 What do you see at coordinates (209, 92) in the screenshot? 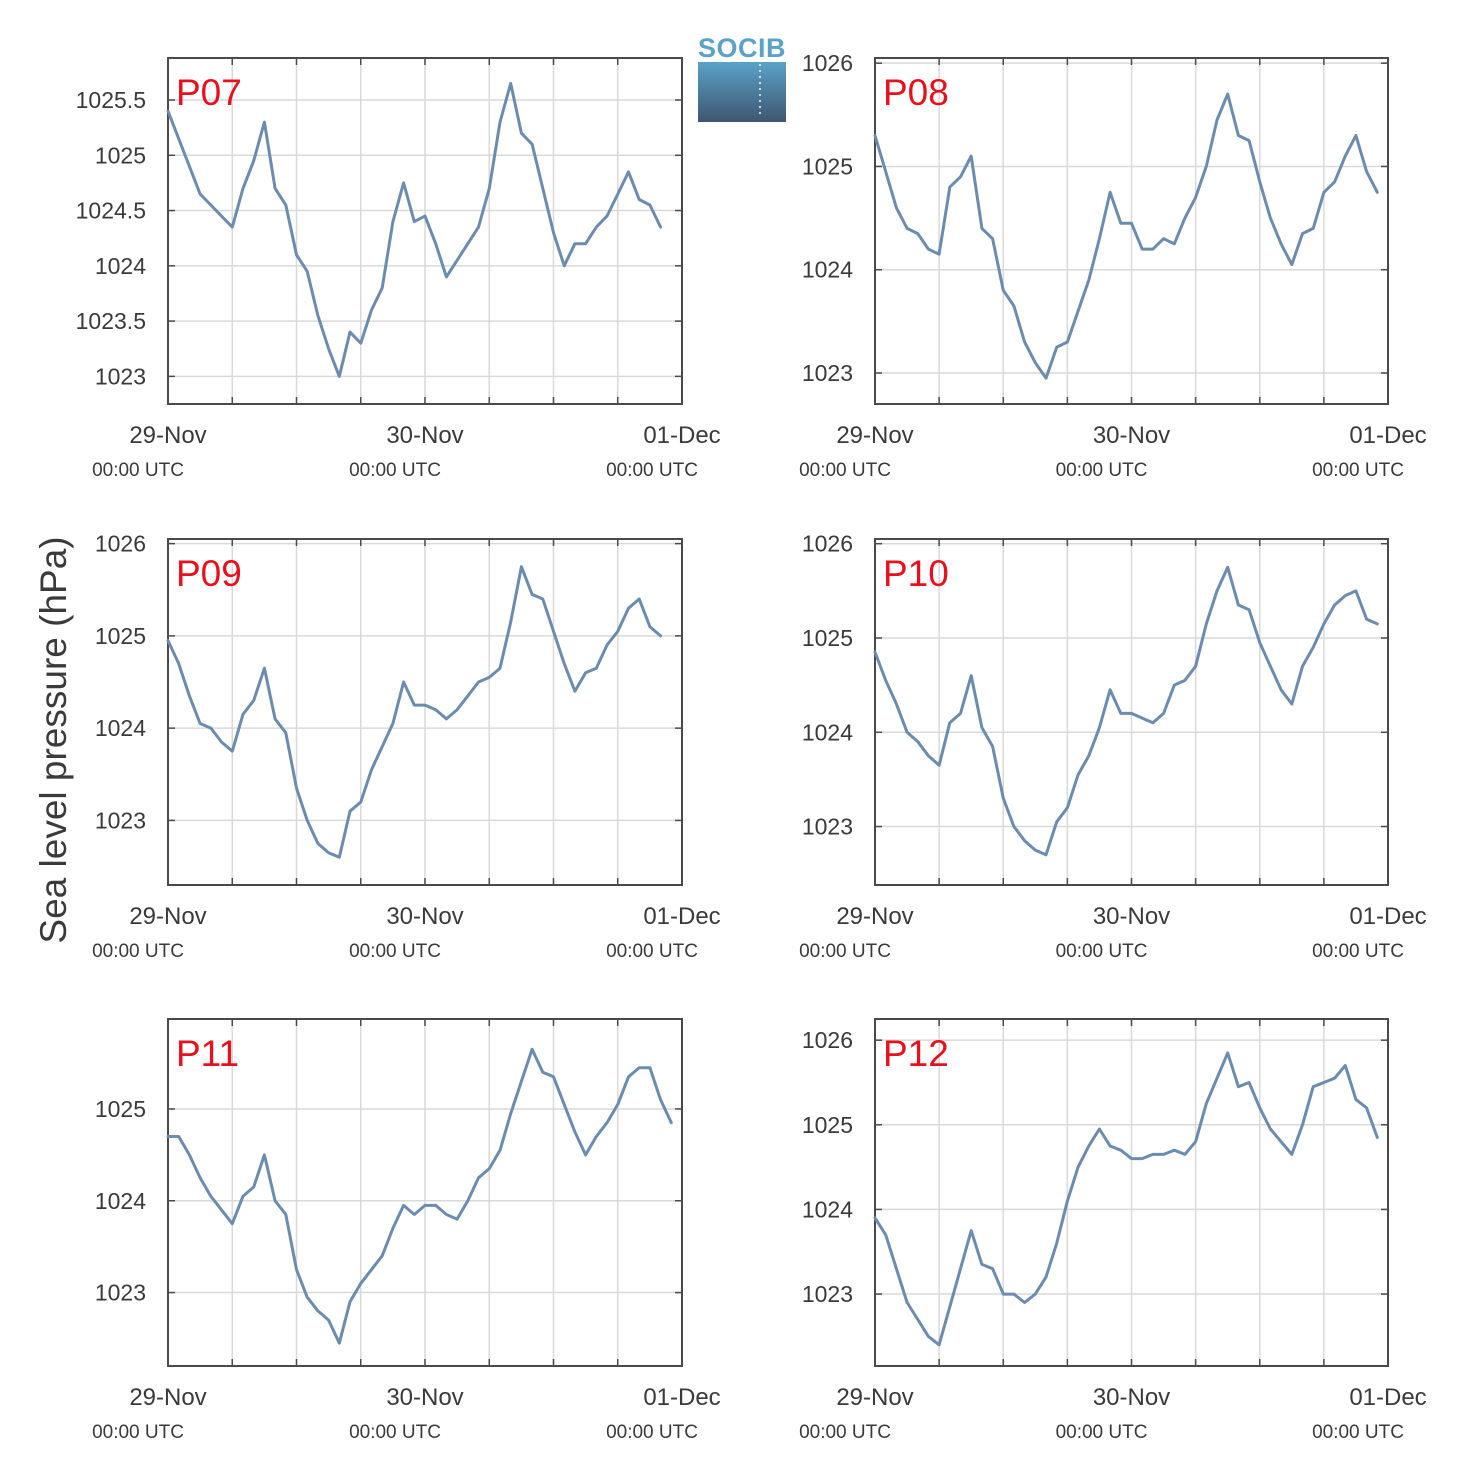
I see `panel-label: P07` at bounding box center [209, 92].